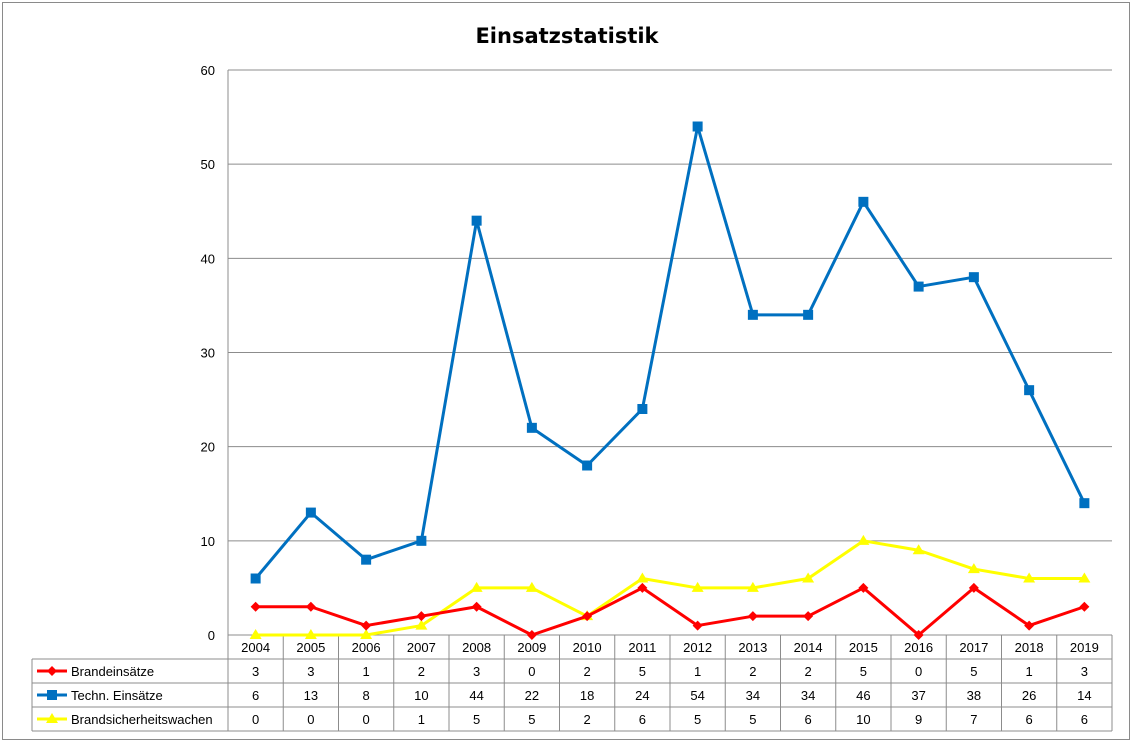 The height and width of the screenshot is (744, 1134). Describe the element at coordinates (973, 647) in the screenshot. I see `x-tick-label-2017: 2017` at that location.